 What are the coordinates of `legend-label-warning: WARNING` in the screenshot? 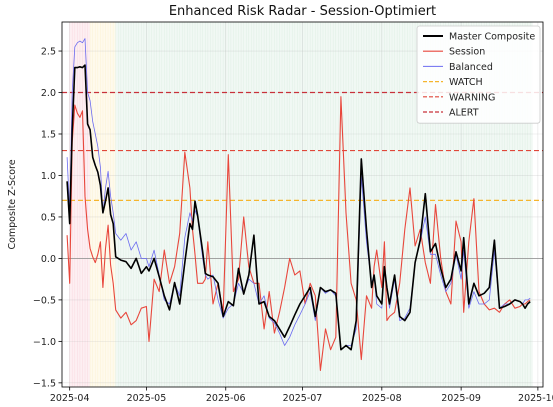 It's located at (472, 97).